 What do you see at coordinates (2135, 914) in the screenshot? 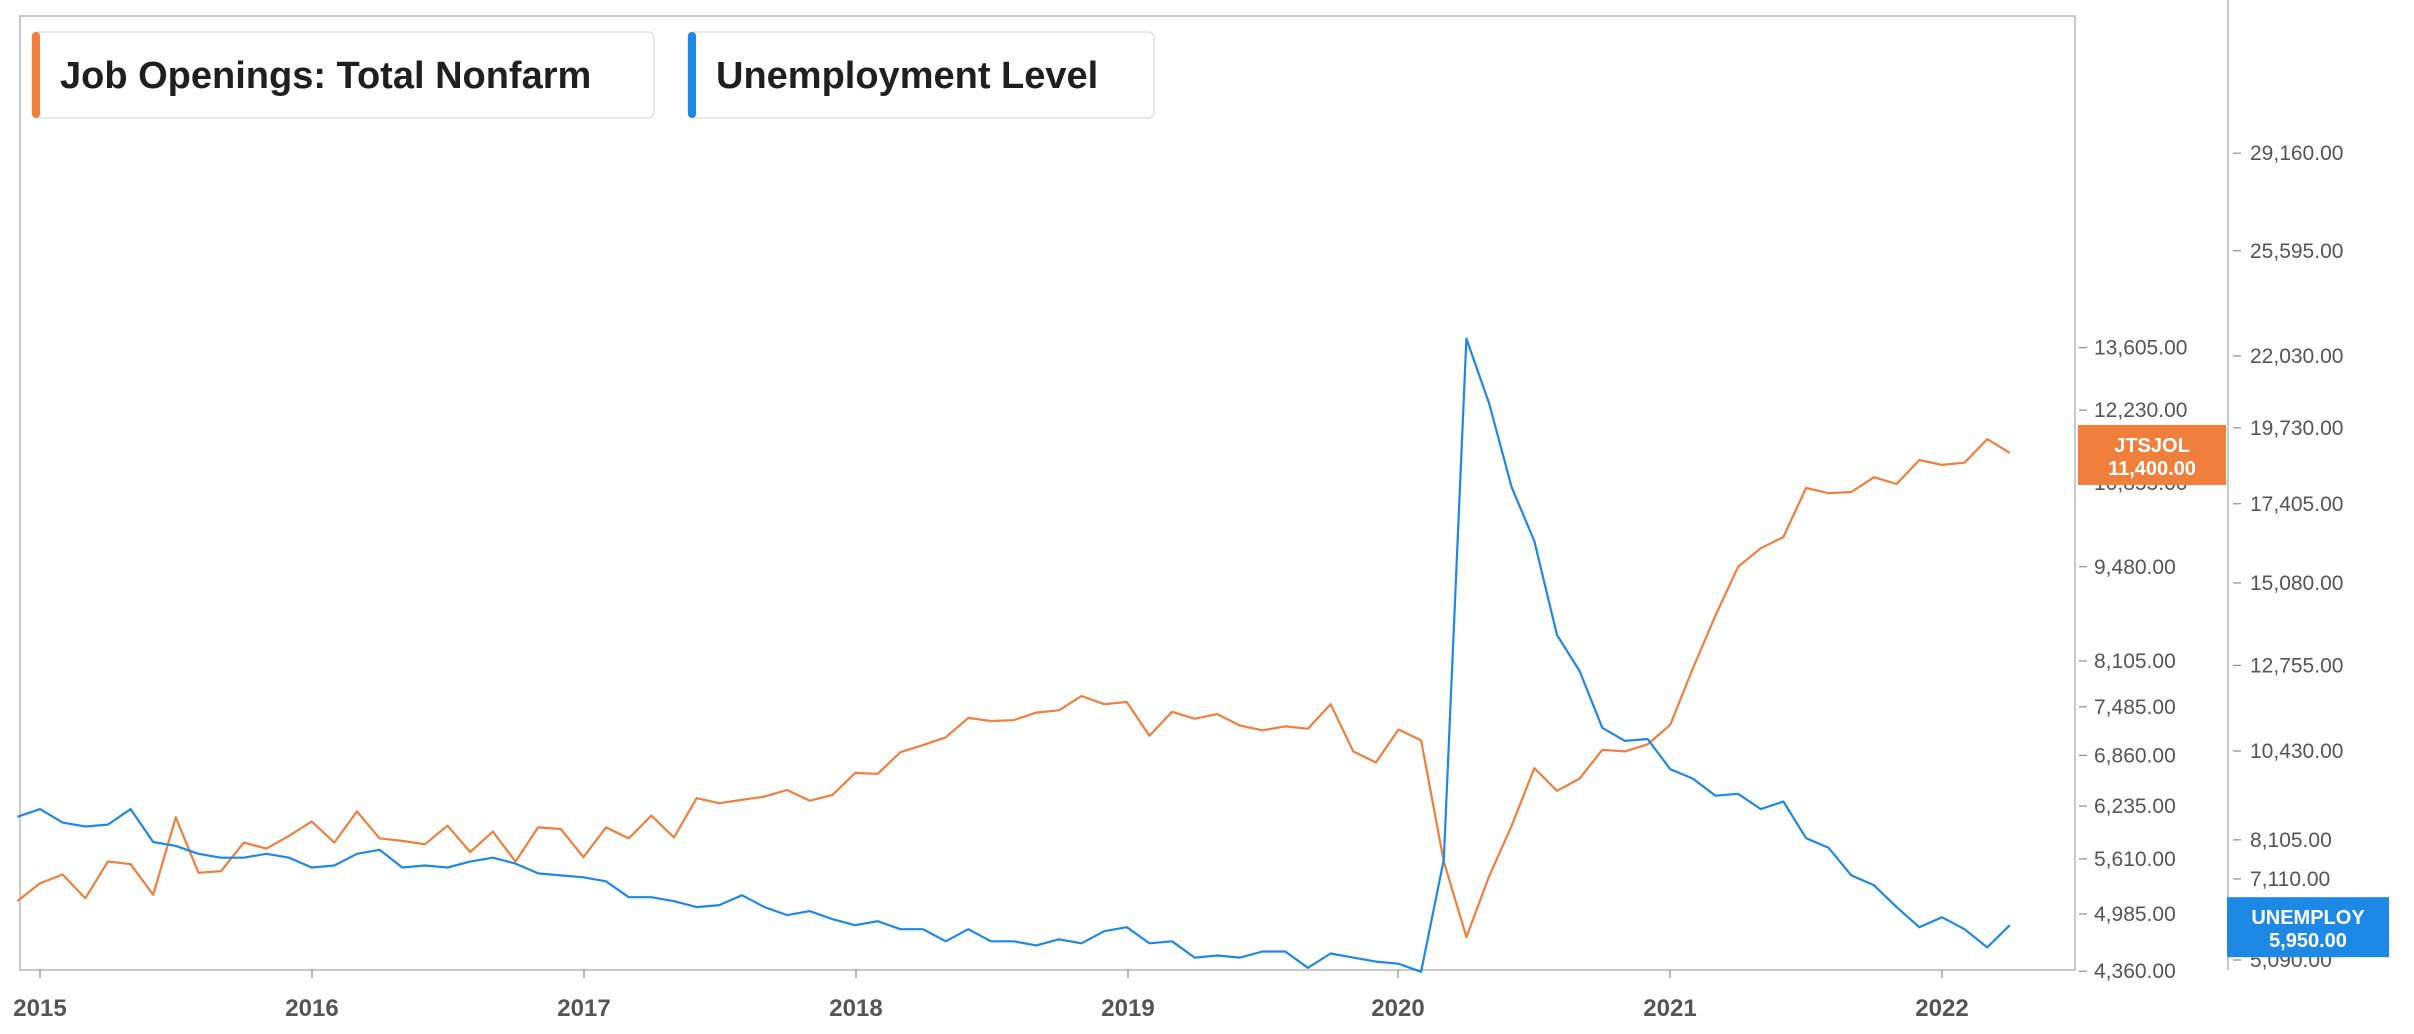
I see `left-axis-tick-label: 4,985.00` at bounding box center [2135, 914].